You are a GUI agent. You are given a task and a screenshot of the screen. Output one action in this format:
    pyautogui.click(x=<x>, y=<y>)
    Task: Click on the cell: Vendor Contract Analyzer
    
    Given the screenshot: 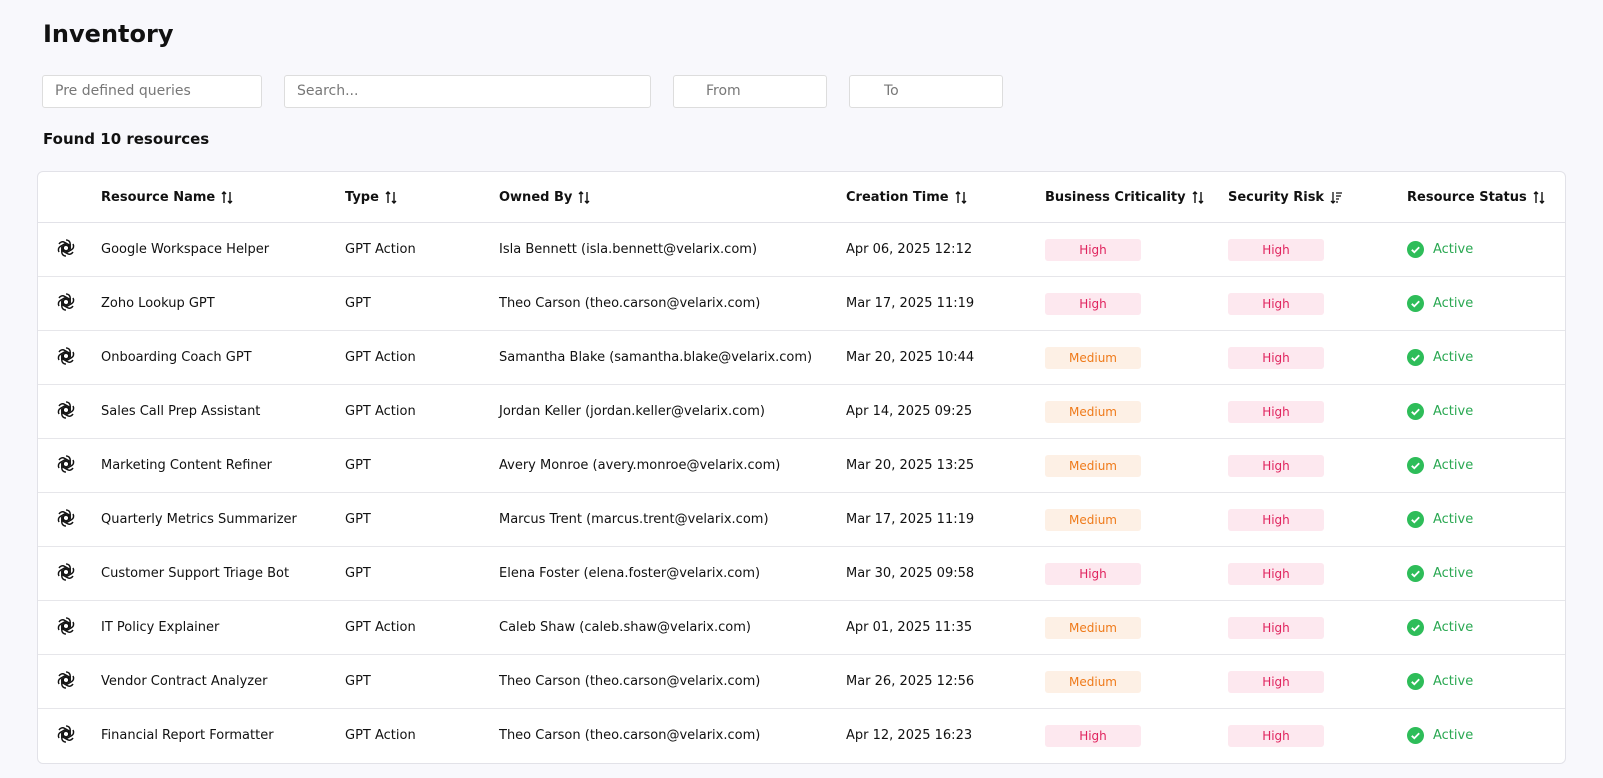 What is the action you would take?
    pyautogui.click(x=223, y=681)
    